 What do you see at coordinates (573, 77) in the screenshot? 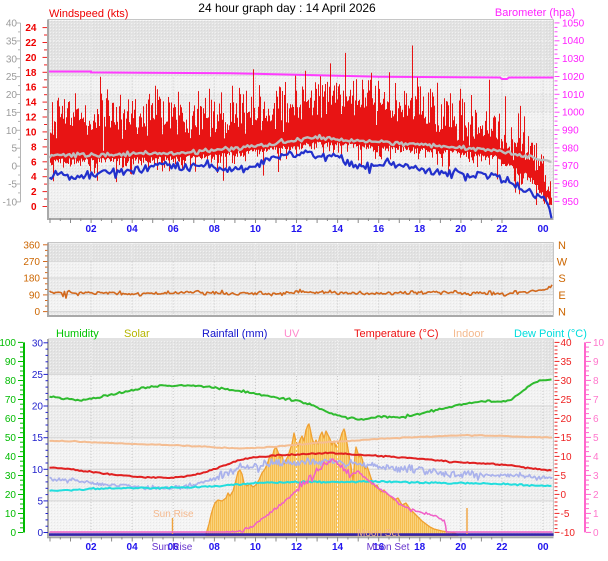
I see `svg-text: 1020` at bounding box center [573, 77].